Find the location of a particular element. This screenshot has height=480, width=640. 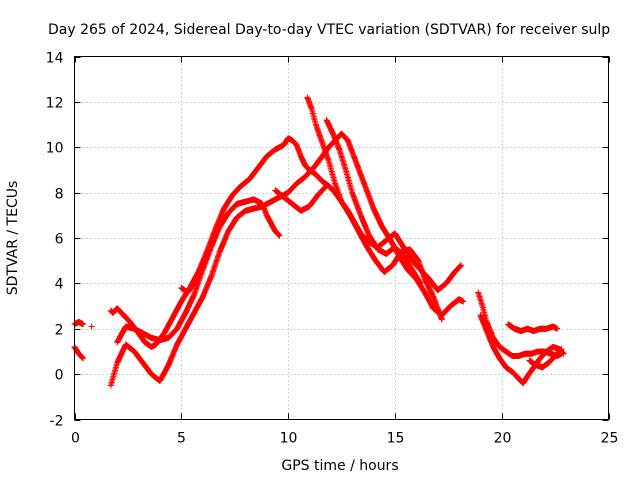

x-axis-label: GPS time / hours is located at coordinates (339, 466).